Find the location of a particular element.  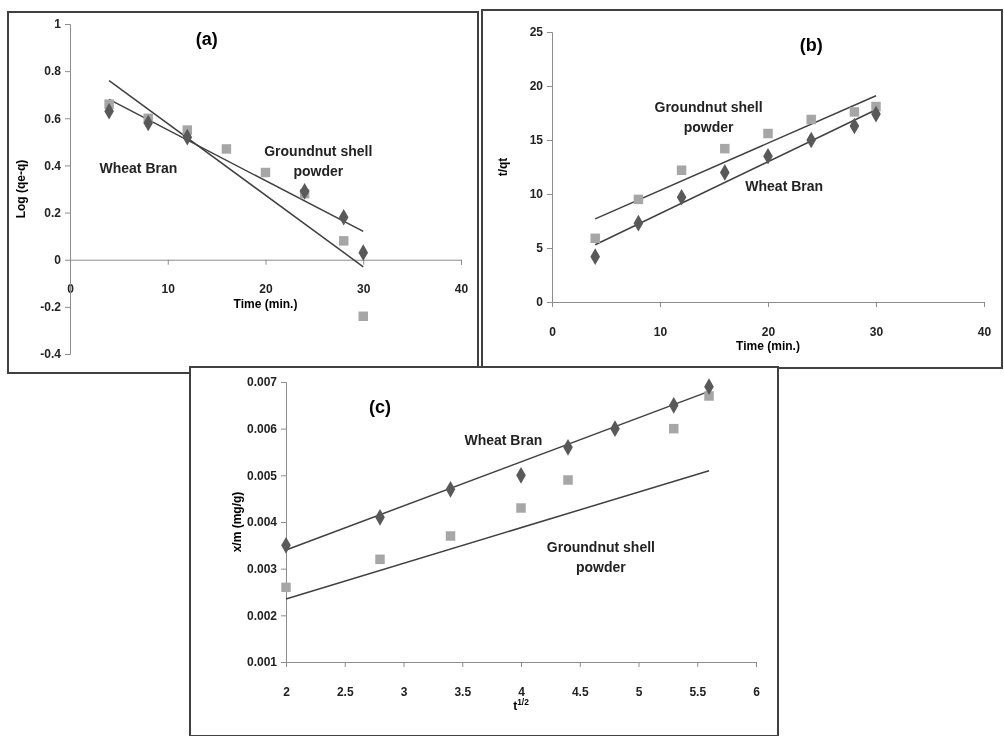

y-tick-label: 0.8 is located at coordinates (53, 71).